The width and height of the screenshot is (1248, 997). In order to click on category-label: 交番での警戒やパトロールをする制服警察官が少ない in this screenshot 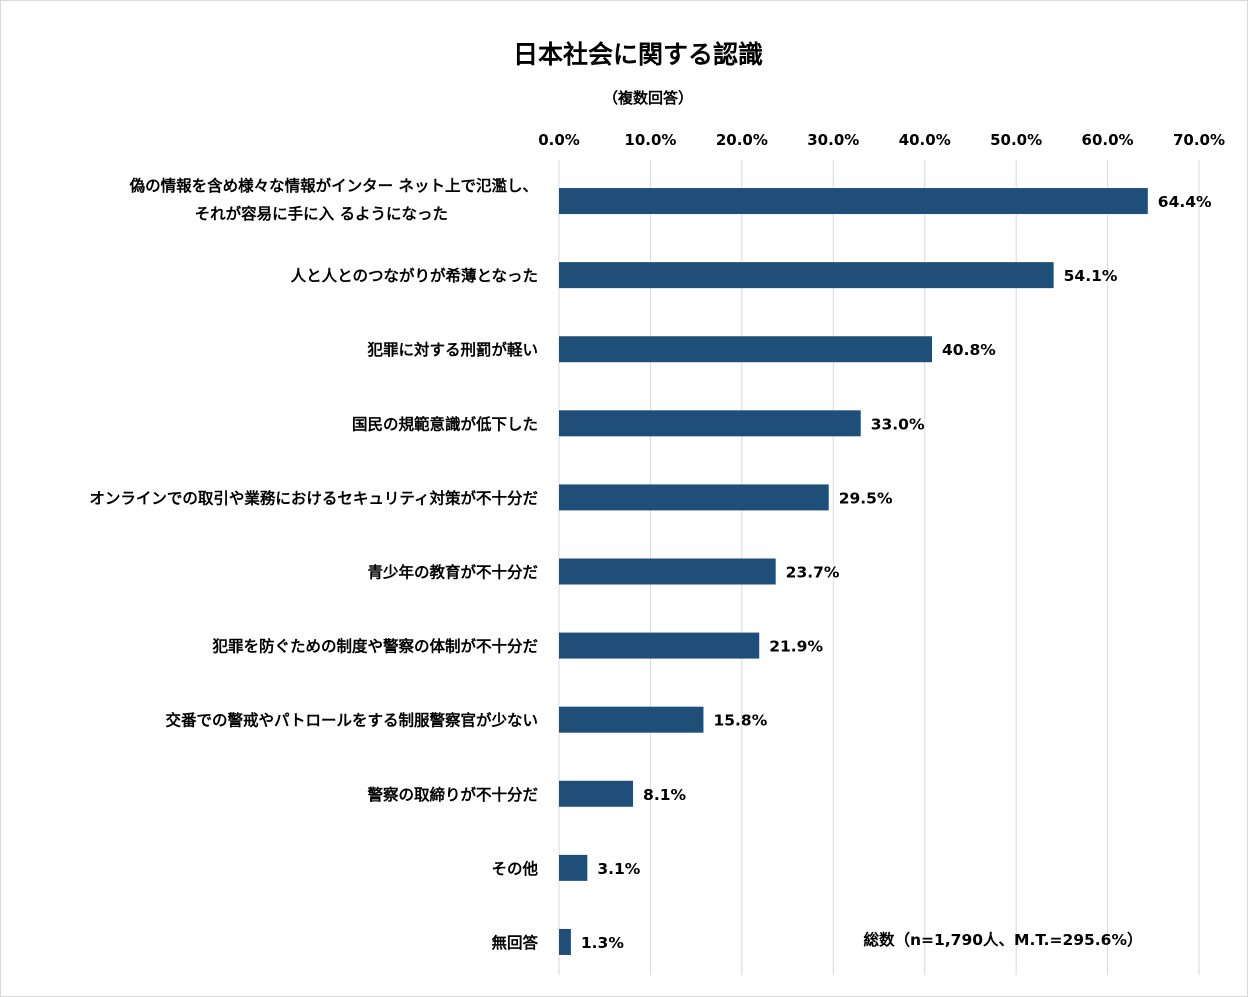, I will do `click(352, 720)`.